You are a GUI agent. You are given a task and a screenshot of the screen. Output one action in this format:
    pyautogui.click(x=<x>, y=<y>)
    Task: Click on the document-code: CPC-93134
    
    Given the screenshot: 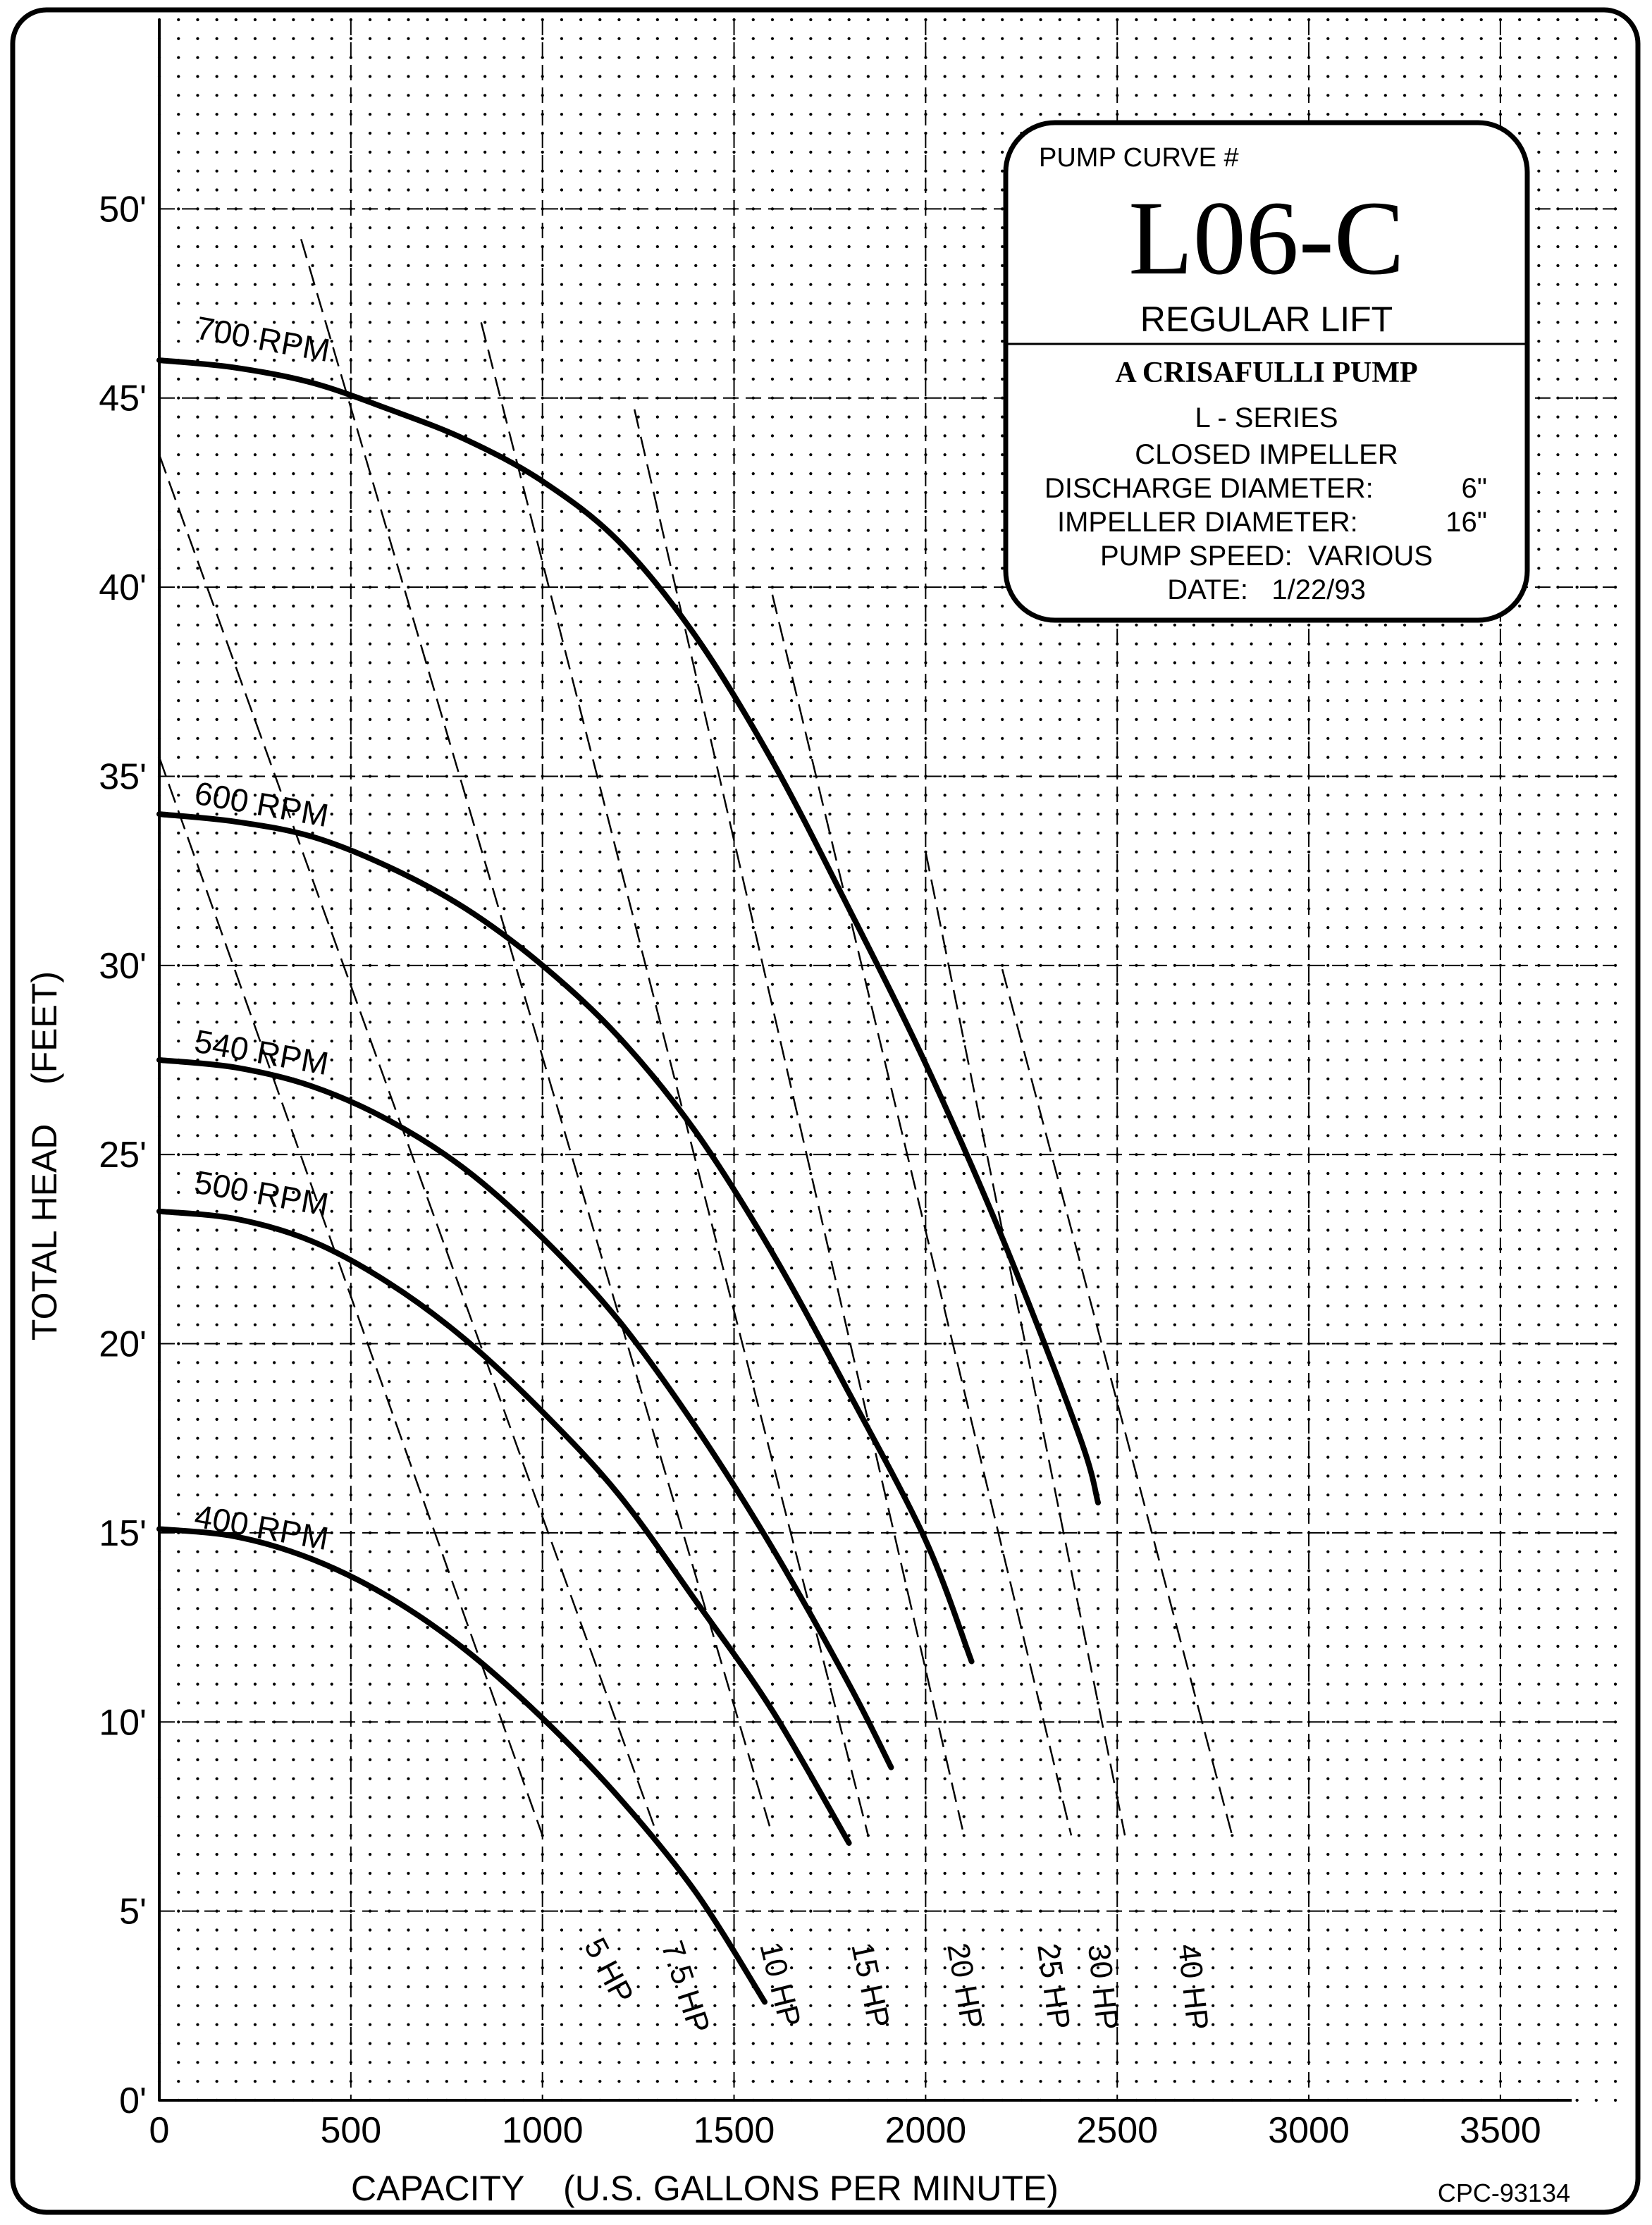 What is the action you would take?
    pyautogui.click(x=1504, y=2192)
    